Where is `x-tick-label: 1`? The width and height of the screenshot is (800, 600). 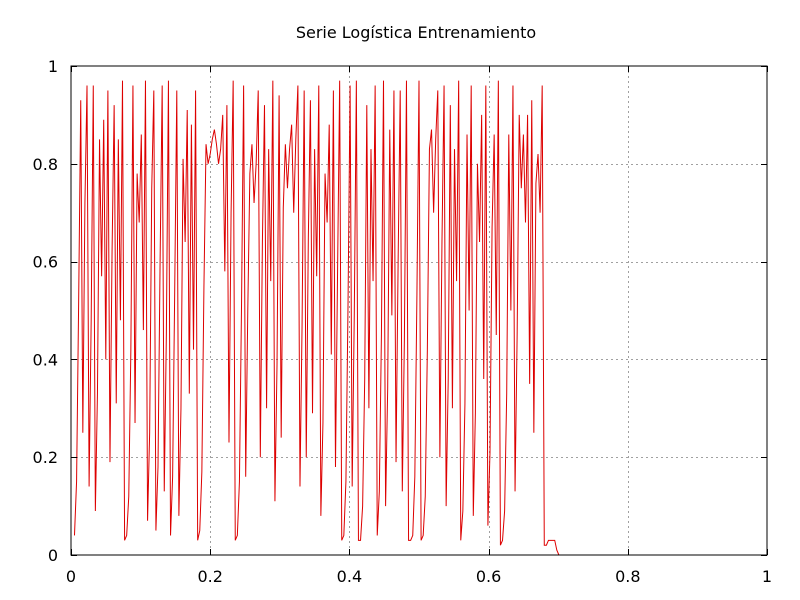
x-tick-label: 1 is located at coordinates (767, 576).